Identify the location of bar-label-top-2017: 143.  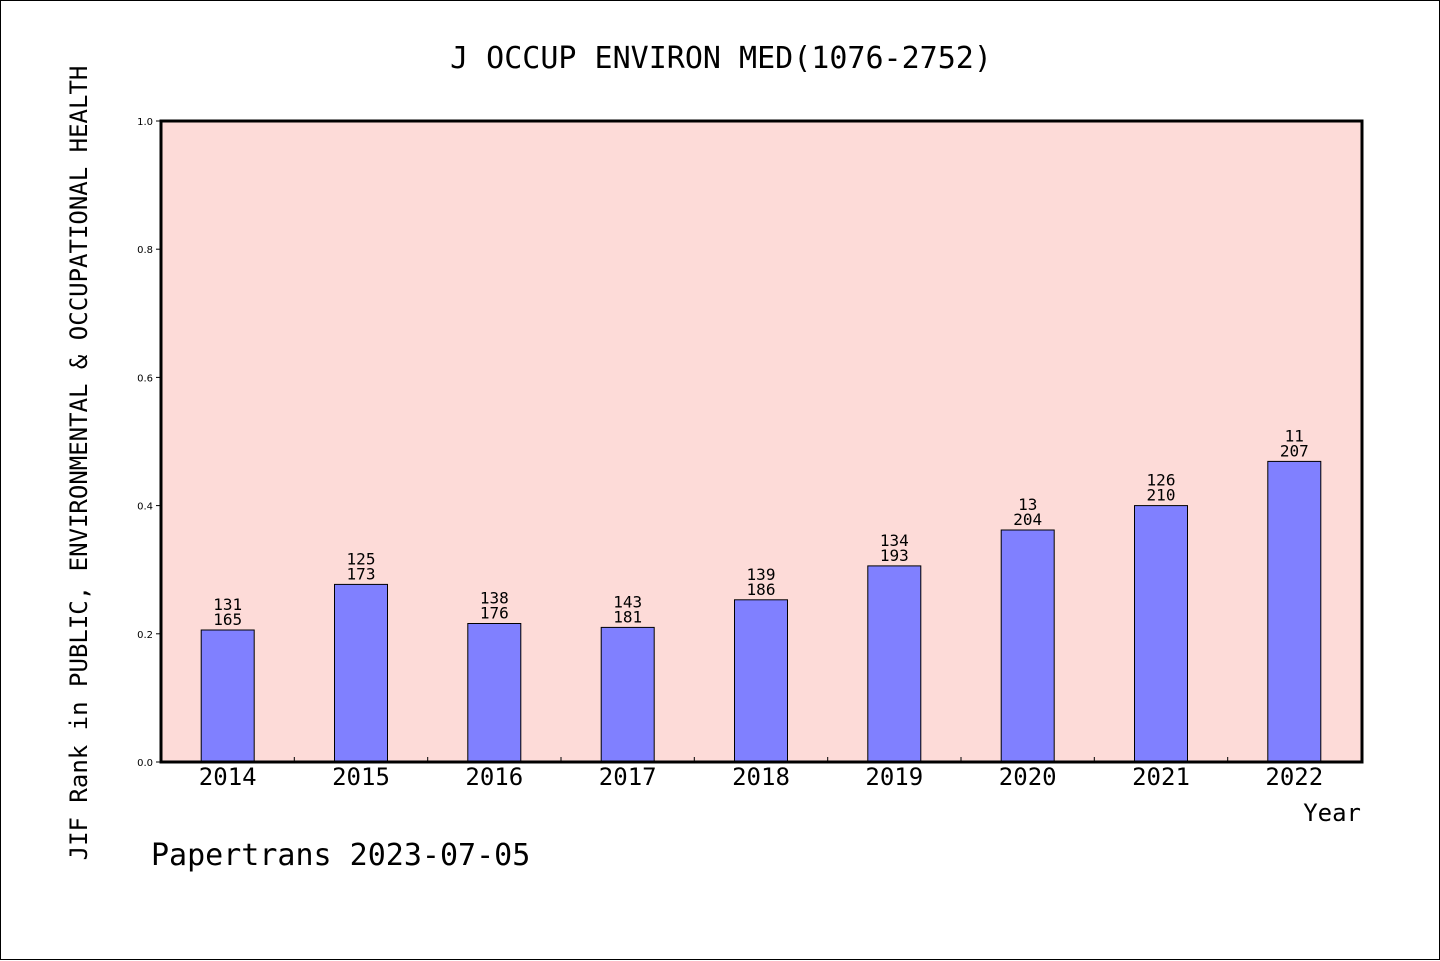
(627, 601).